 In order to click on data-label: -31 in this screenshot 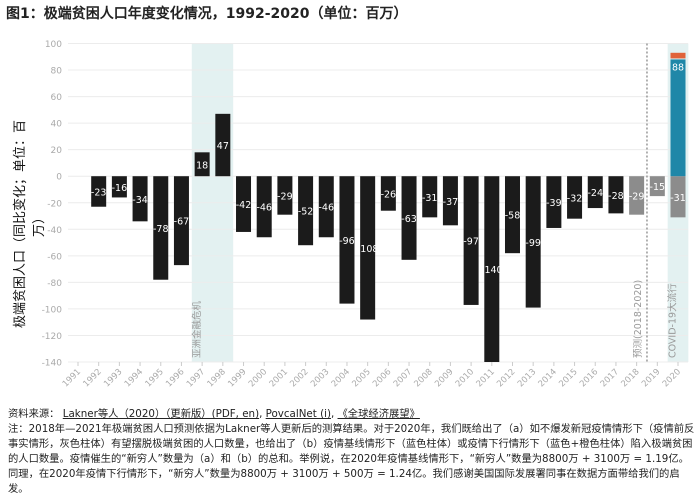, I will do `click(430, 198)`.